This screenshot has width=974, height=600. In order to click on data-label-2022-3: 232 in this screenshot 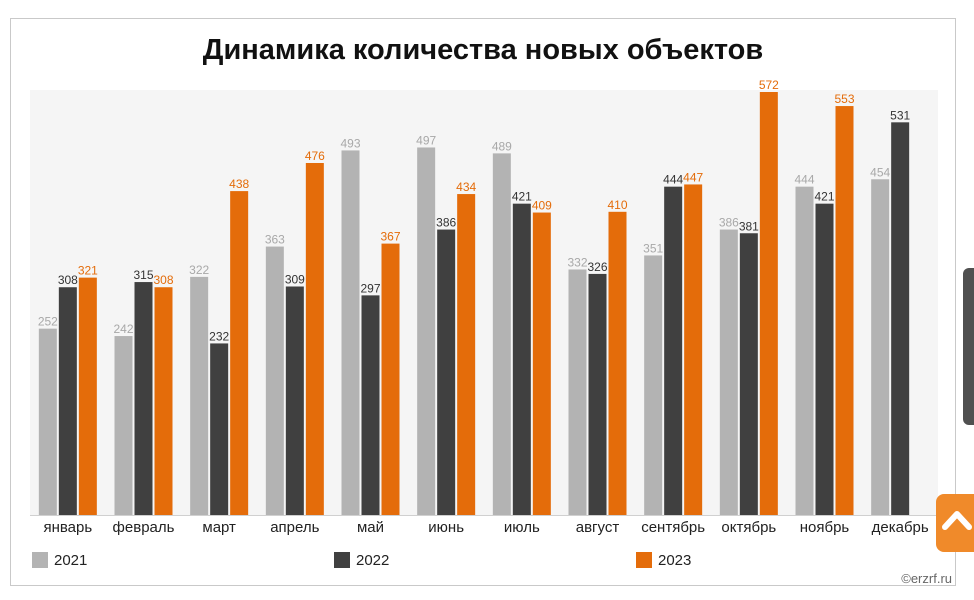, I will do `click(219, 336)`.